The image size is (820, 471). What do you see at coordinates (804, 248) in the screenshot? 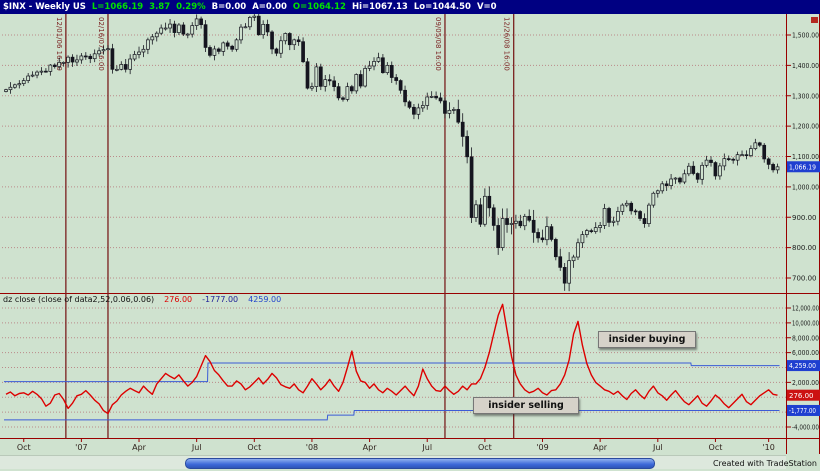
I see `svg-text: 800.00` at bounding box center [804, 248].